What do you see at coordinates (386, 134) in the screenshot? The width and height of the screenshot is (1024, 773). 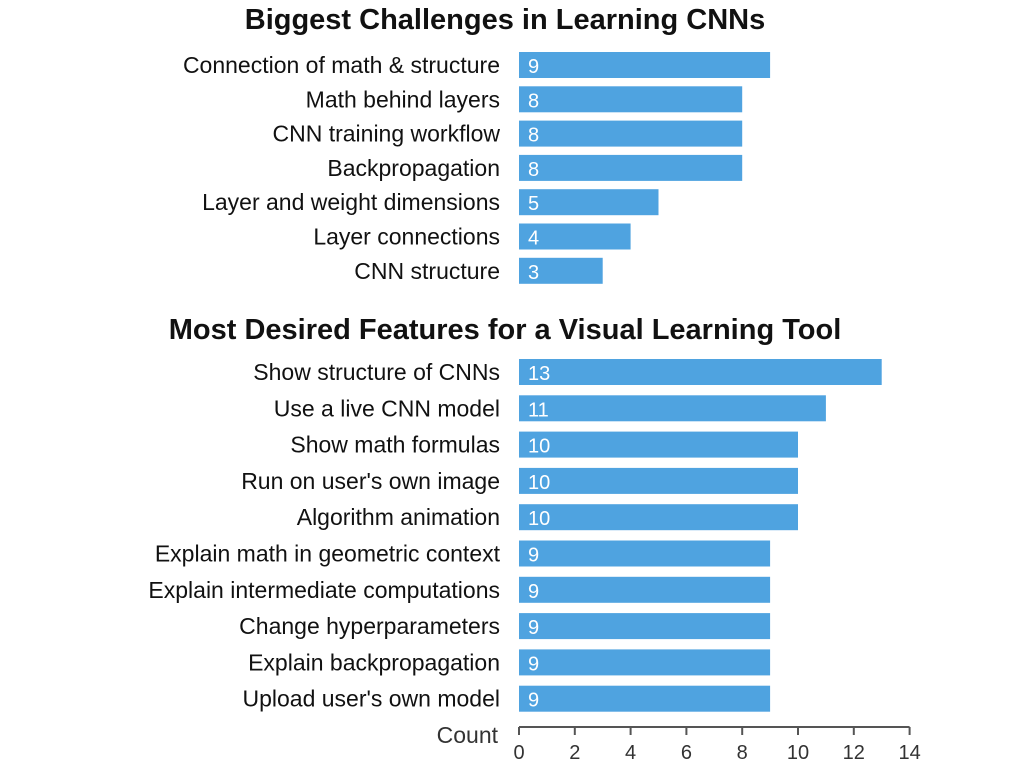 I see `category-label: CNN training workflow` at bounding box center [386, 134].